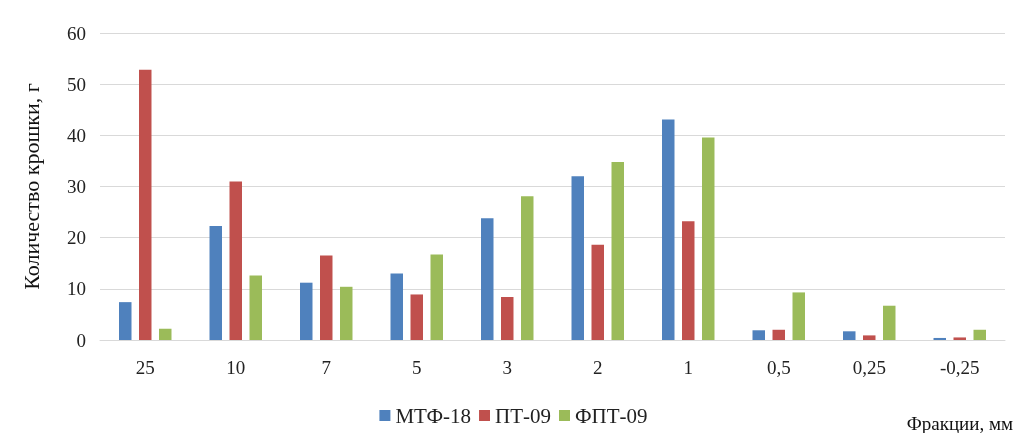 The width and height of the screenshot is (1027, 441). Describe the element at coordinates (31, 186) in the screenshot. I see `y-axis-title: Количество крошки, г` at that location.